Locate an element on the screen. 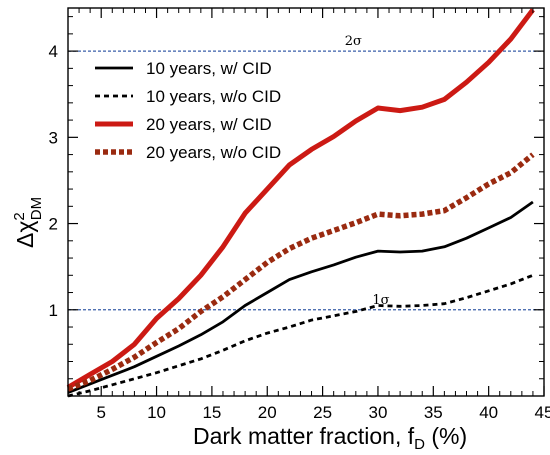 The image size is (550, 455). legend-label-3: 20 years, w/ CID is located at coordinates (209, 124).